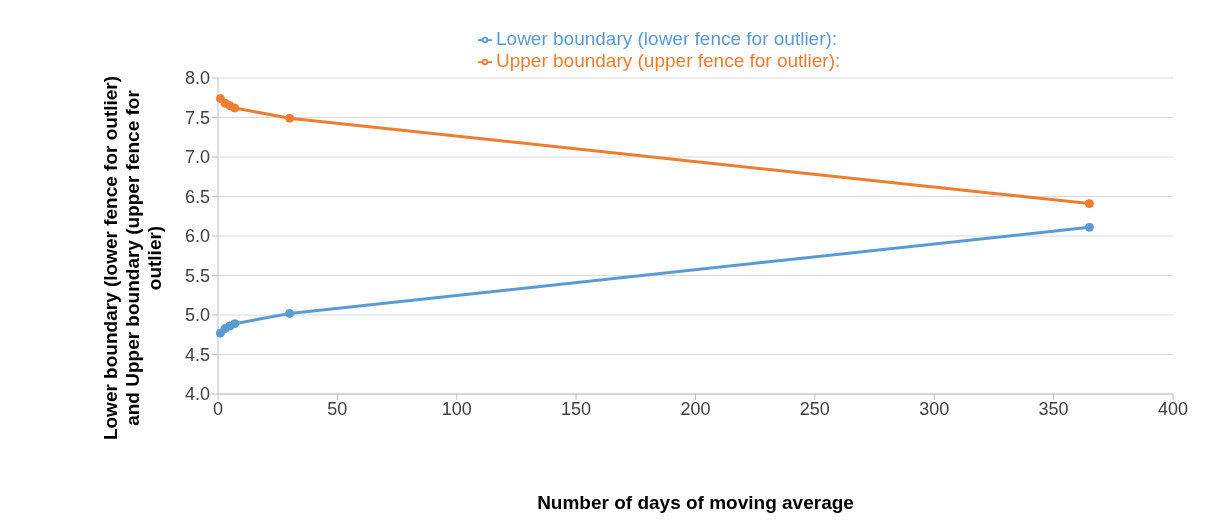 This screenshot has height=524, width=1225. What do you see at coordinates (197, 157) in the screenshot?
I see `y-tick-label: 7.0` at bounding box center [197, 157].